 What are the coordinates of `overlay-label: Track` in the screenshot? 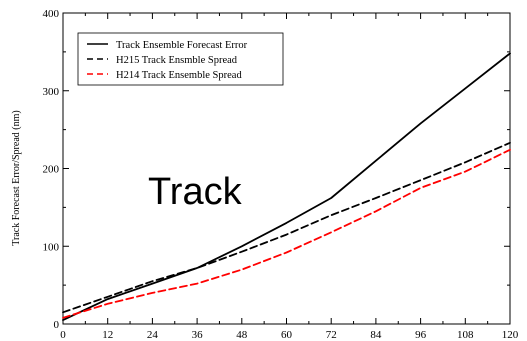 It's located at (195, 192).